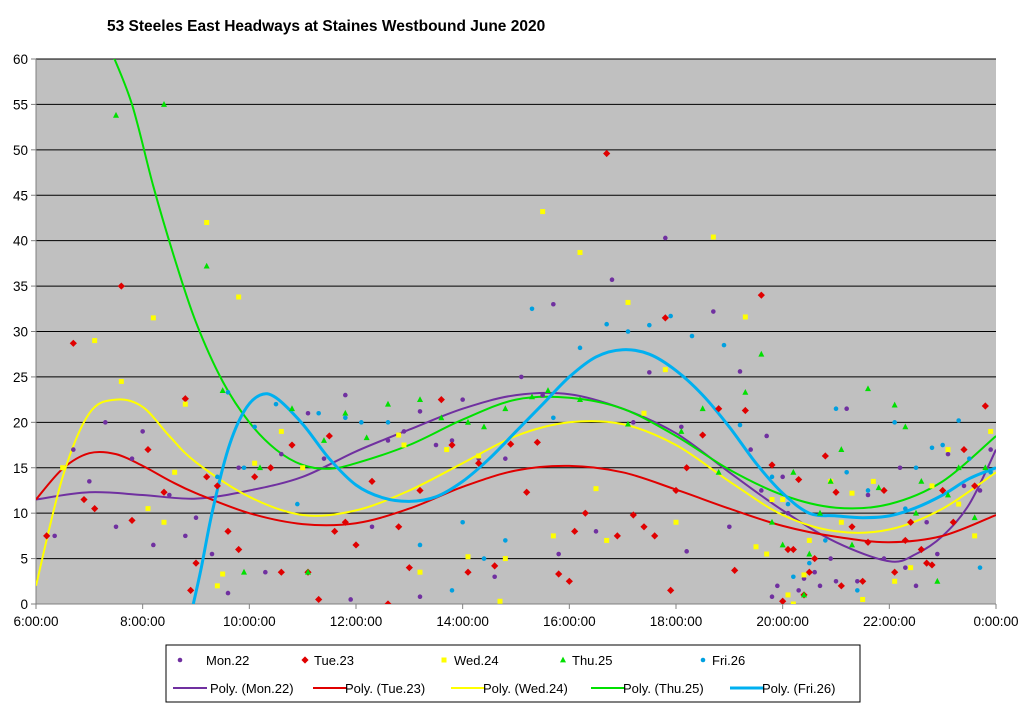  I want to click on x-tick-label: 16:00:00, so click(569, 621).